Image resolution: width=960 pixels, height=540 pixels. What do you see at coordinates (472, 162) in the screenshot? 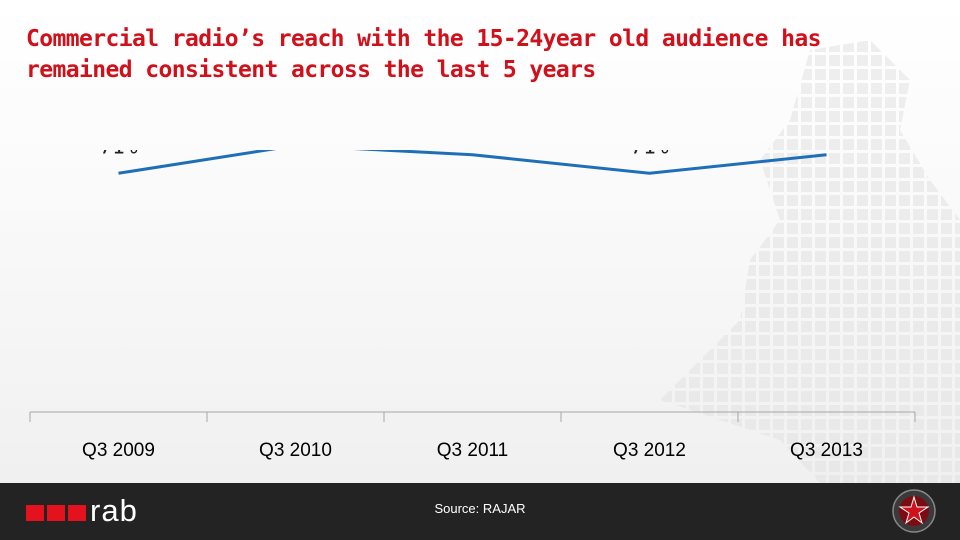
I see `series-line` at bounding box center [472, 162].